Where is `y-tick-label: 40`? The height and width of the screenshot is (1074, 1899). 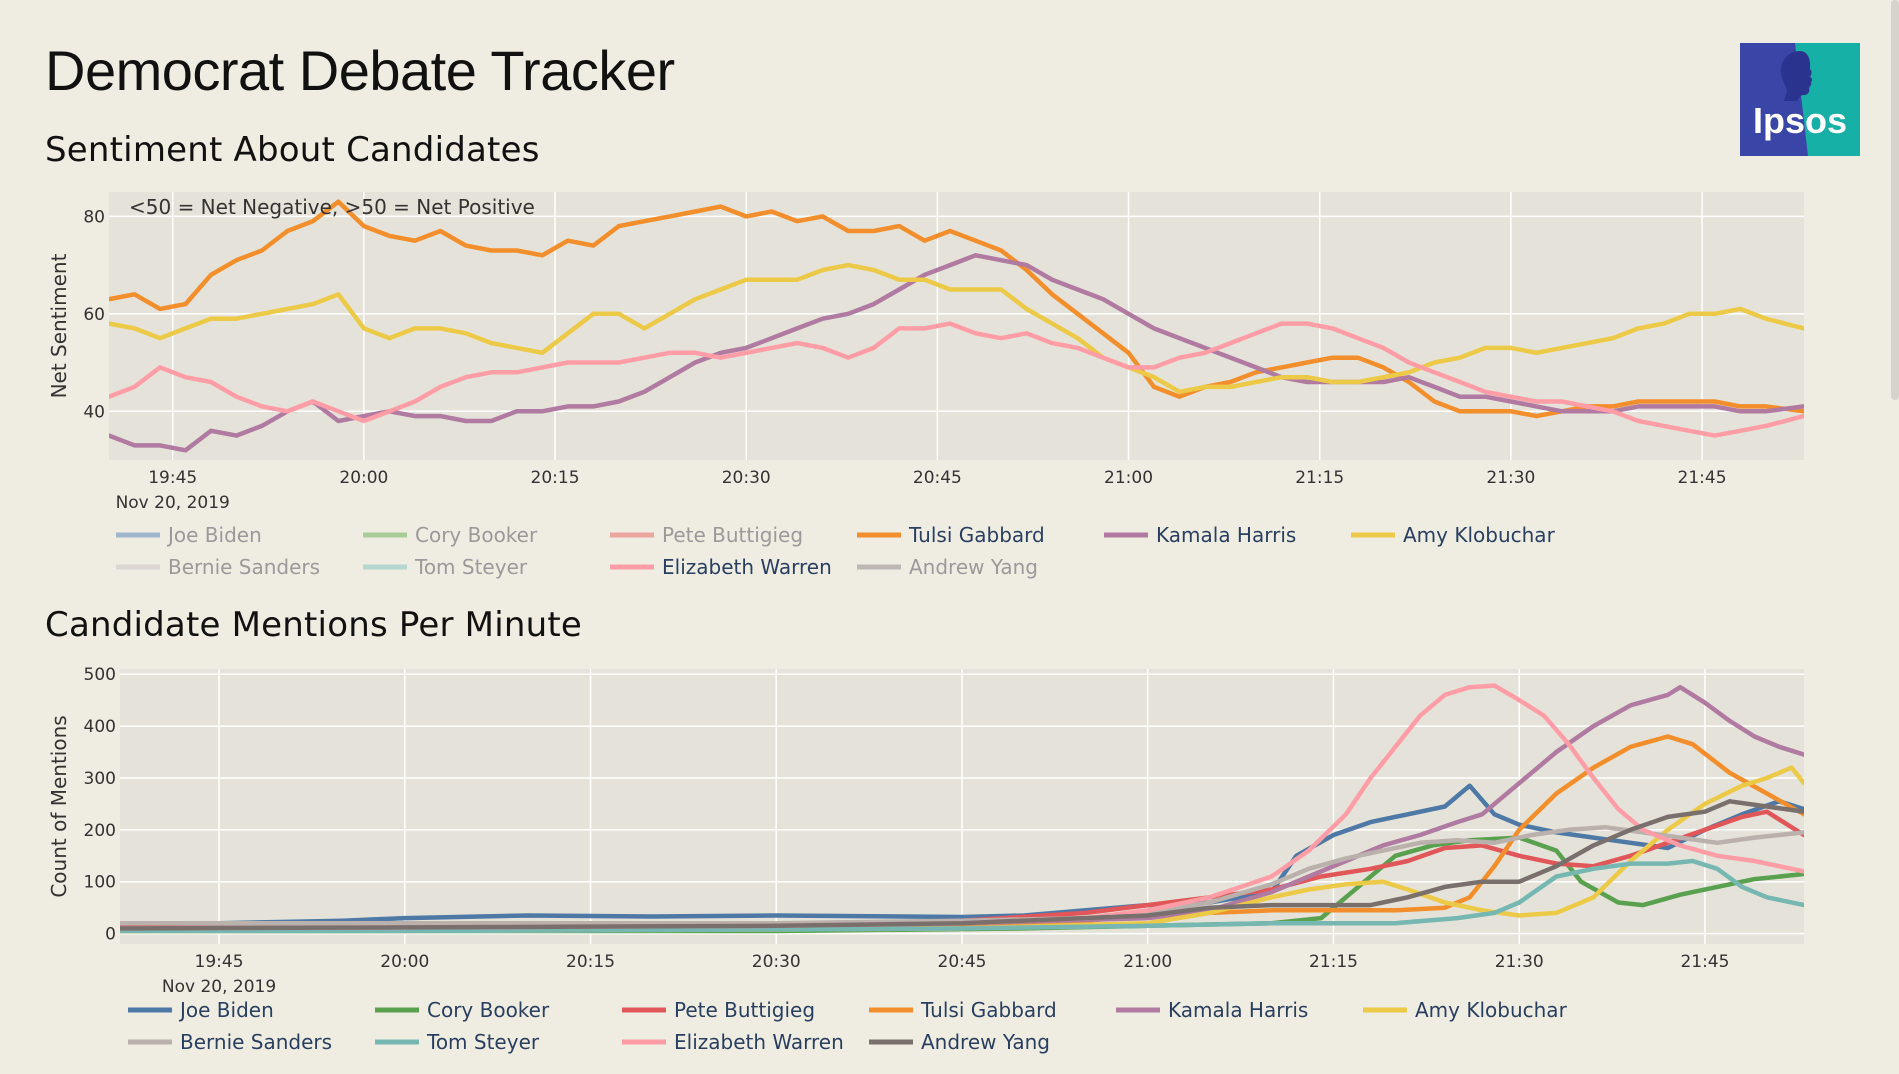
y-tick-label: 40 is located at coordinates (94, 412).